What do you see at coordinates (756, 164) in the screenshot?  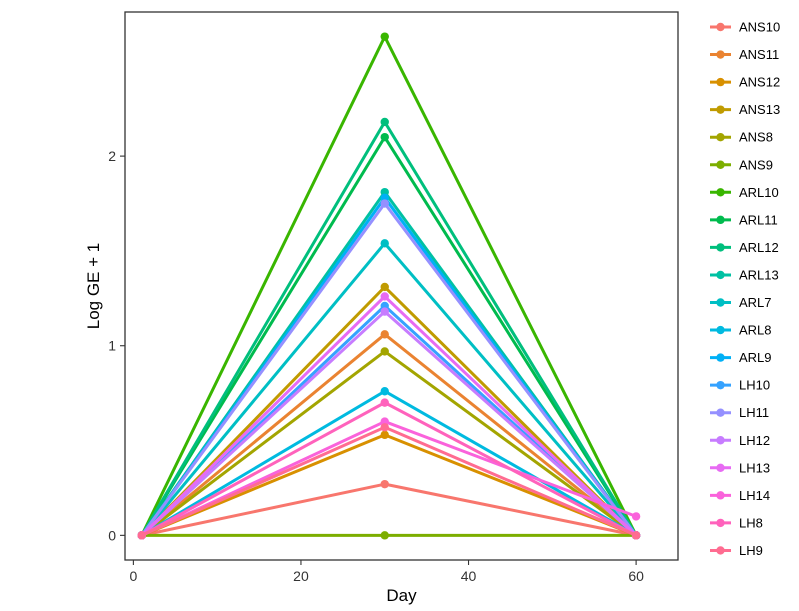 I see `legend-label: ANS9` at bounding box center [756, 164].